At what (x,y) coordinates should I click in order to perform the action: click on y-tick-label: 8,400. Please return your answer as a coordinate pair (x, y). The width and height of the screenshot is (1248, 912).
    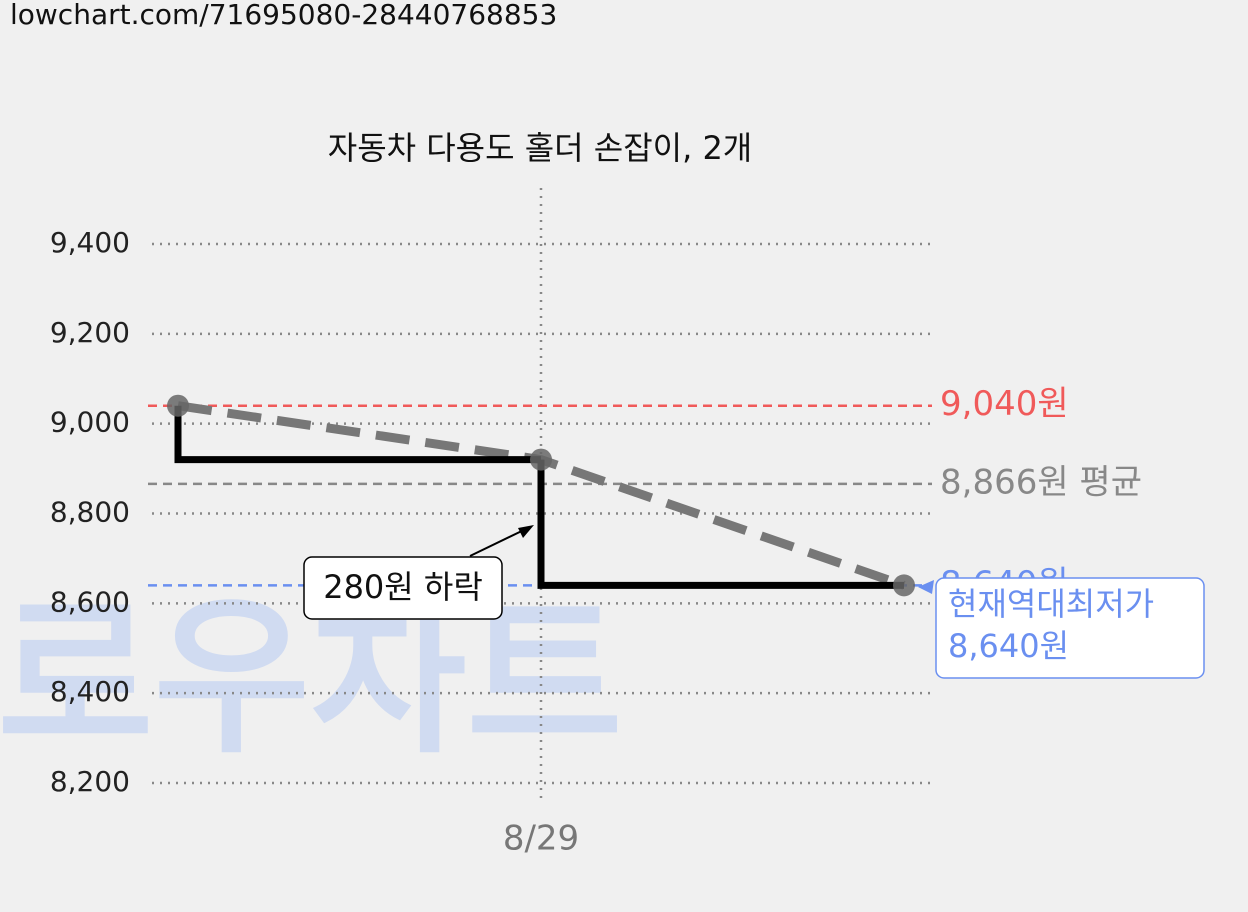
    Looking at the image, I should click on (90, 691).